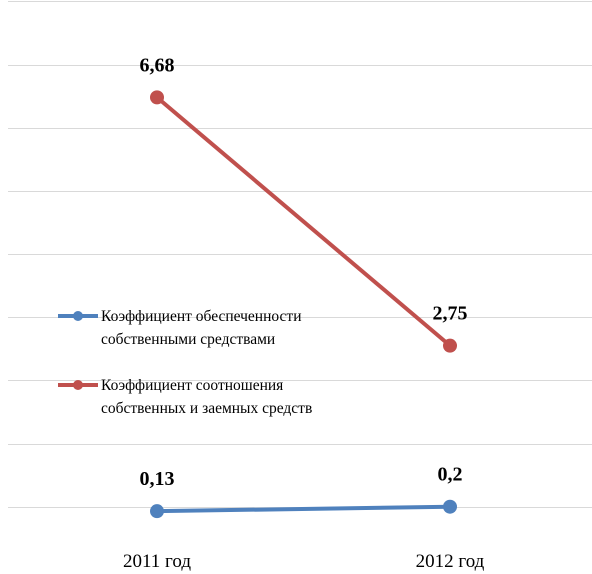 The width and height of the screenshot is (592, 574). Describe the element at coordinates (450, 561) in the screenshot. I see `x-tick-label: 2012 год` at that location.